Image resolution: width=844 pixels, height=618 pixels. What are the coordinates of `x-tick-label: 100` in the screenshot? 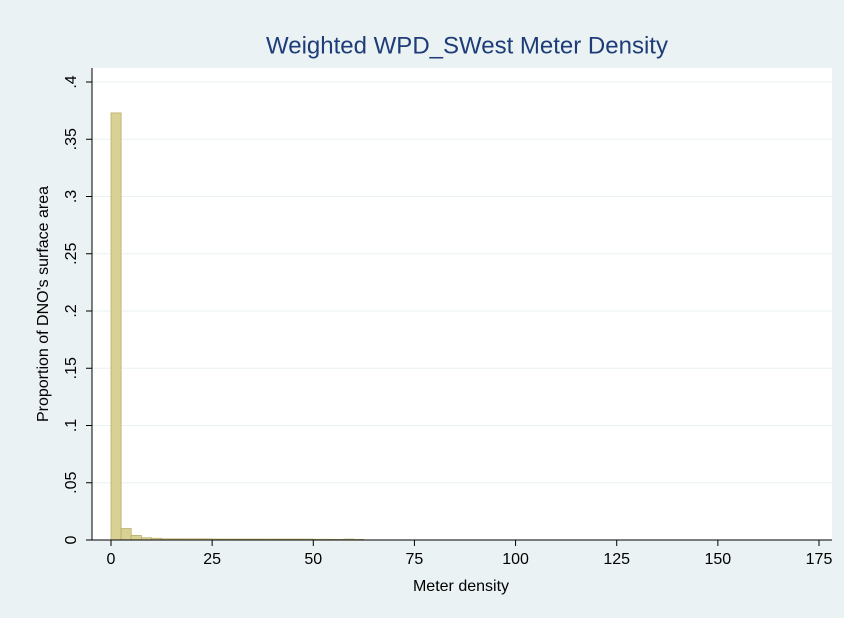 It's located at (515, 559).